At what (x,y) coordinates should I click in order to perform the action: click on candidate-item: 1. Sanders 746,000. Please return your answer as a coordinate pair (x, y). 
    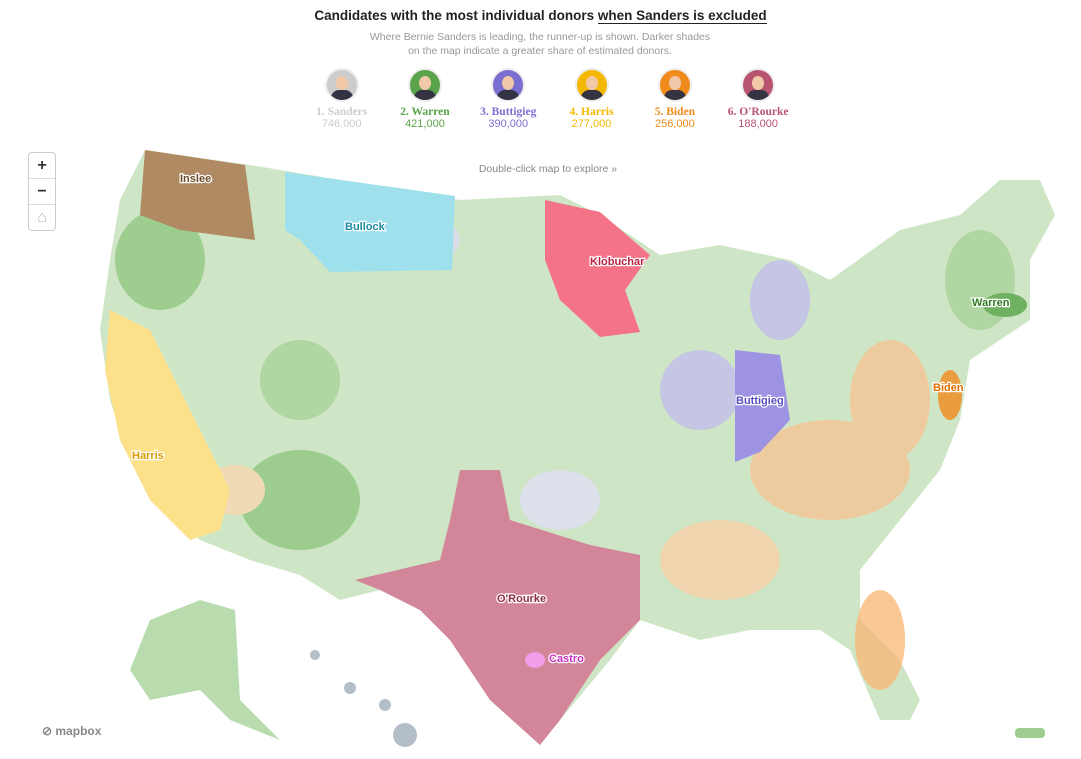
    Looking at the image, I should click on (341, 99).